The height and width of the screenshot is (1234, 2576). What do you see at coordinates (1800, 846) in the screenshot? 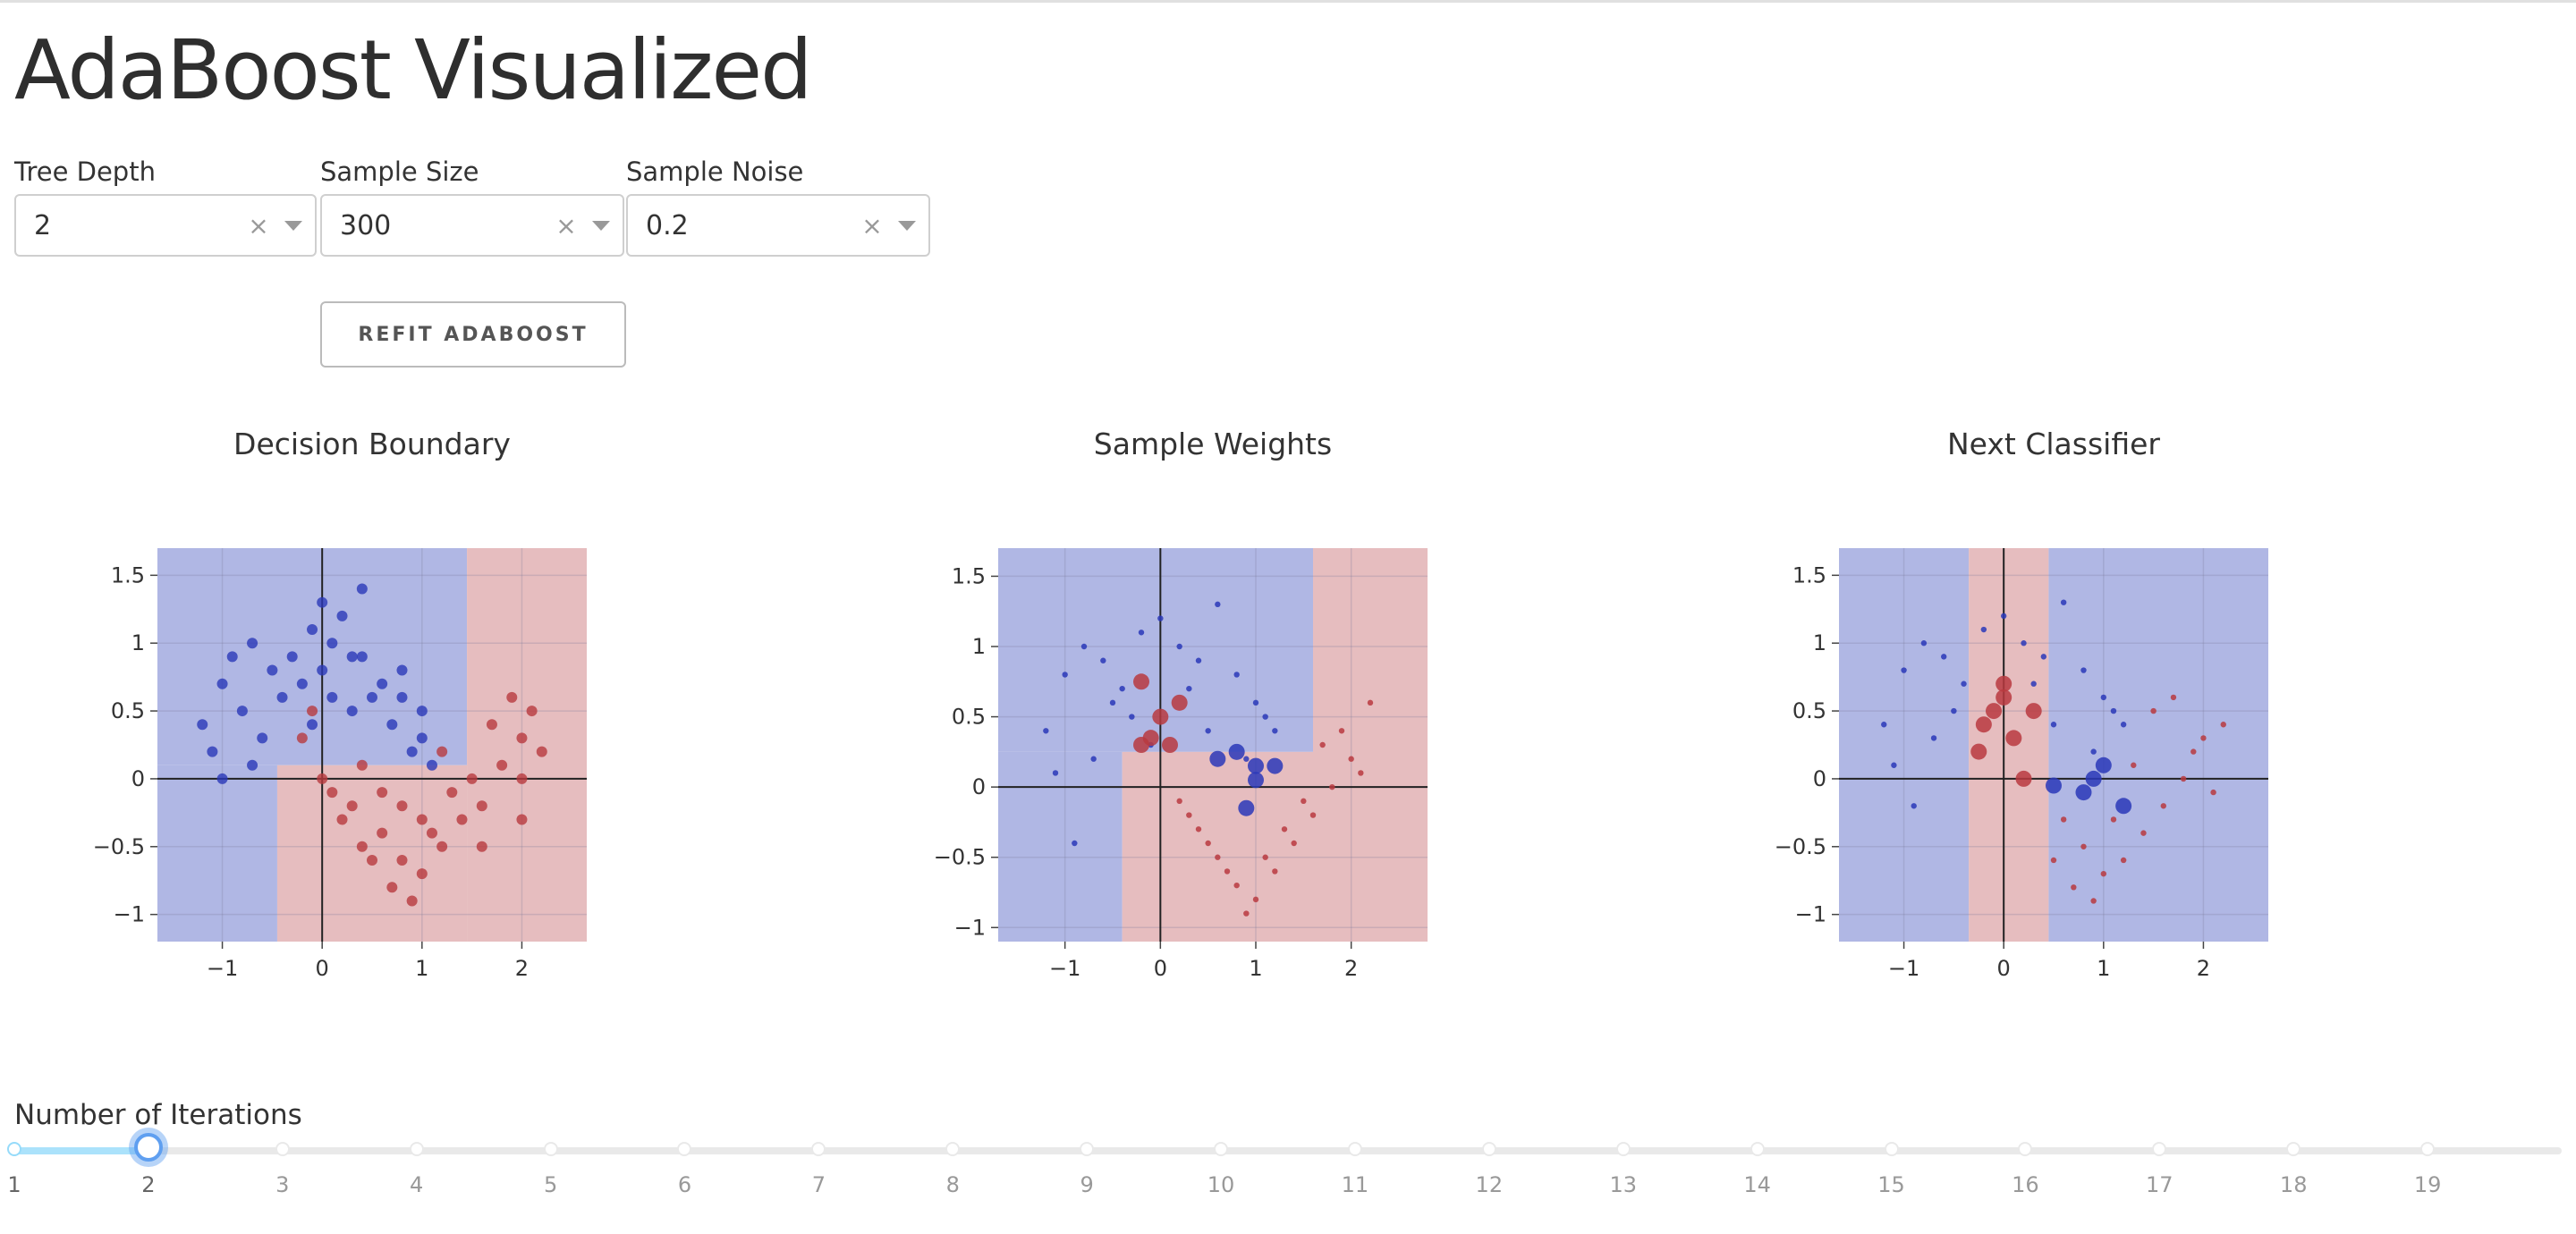
I see `y-tick-label: −0.5` at bounding box center [1800, 846].